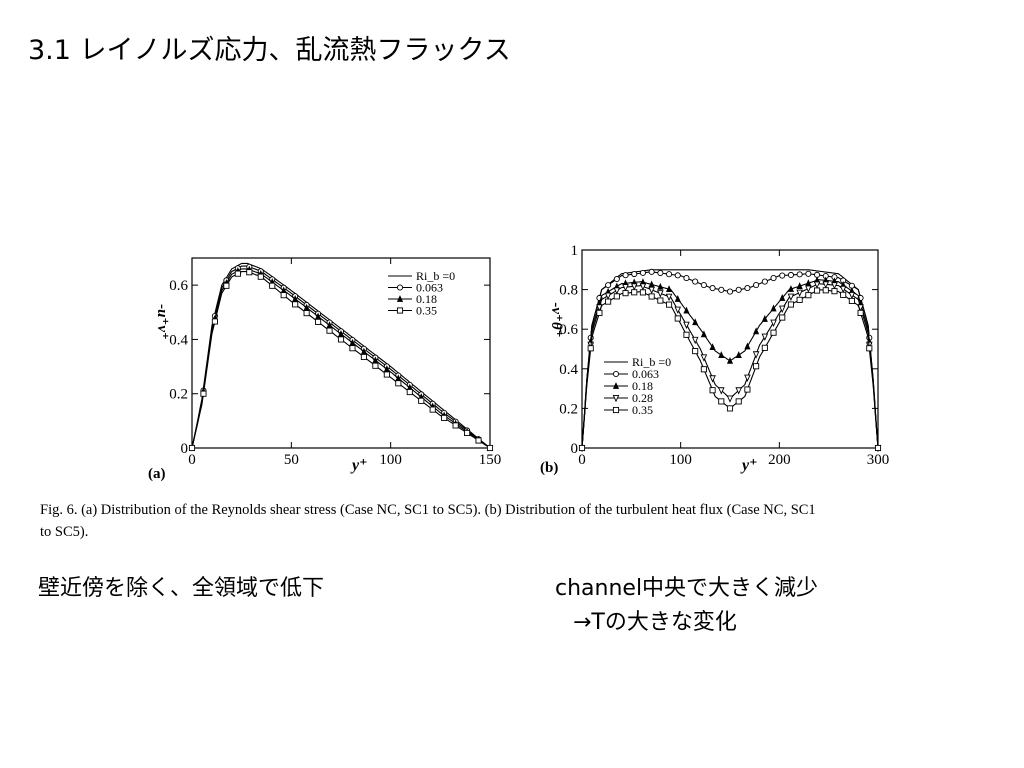 The width and height of the screenshot is (1024, 768). What do you see at coordinates (556, 319) in the screenshot?
I see `y-axis-label: -v⁺θ⁺` at bounding box center [556, 319].